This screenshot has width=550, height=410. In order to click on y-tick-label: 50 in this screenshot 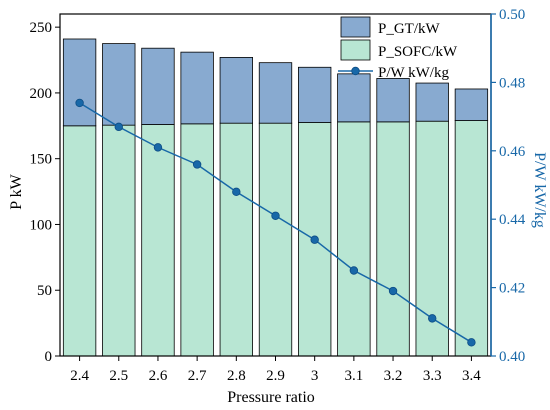, I will do `click(44, 291)`.